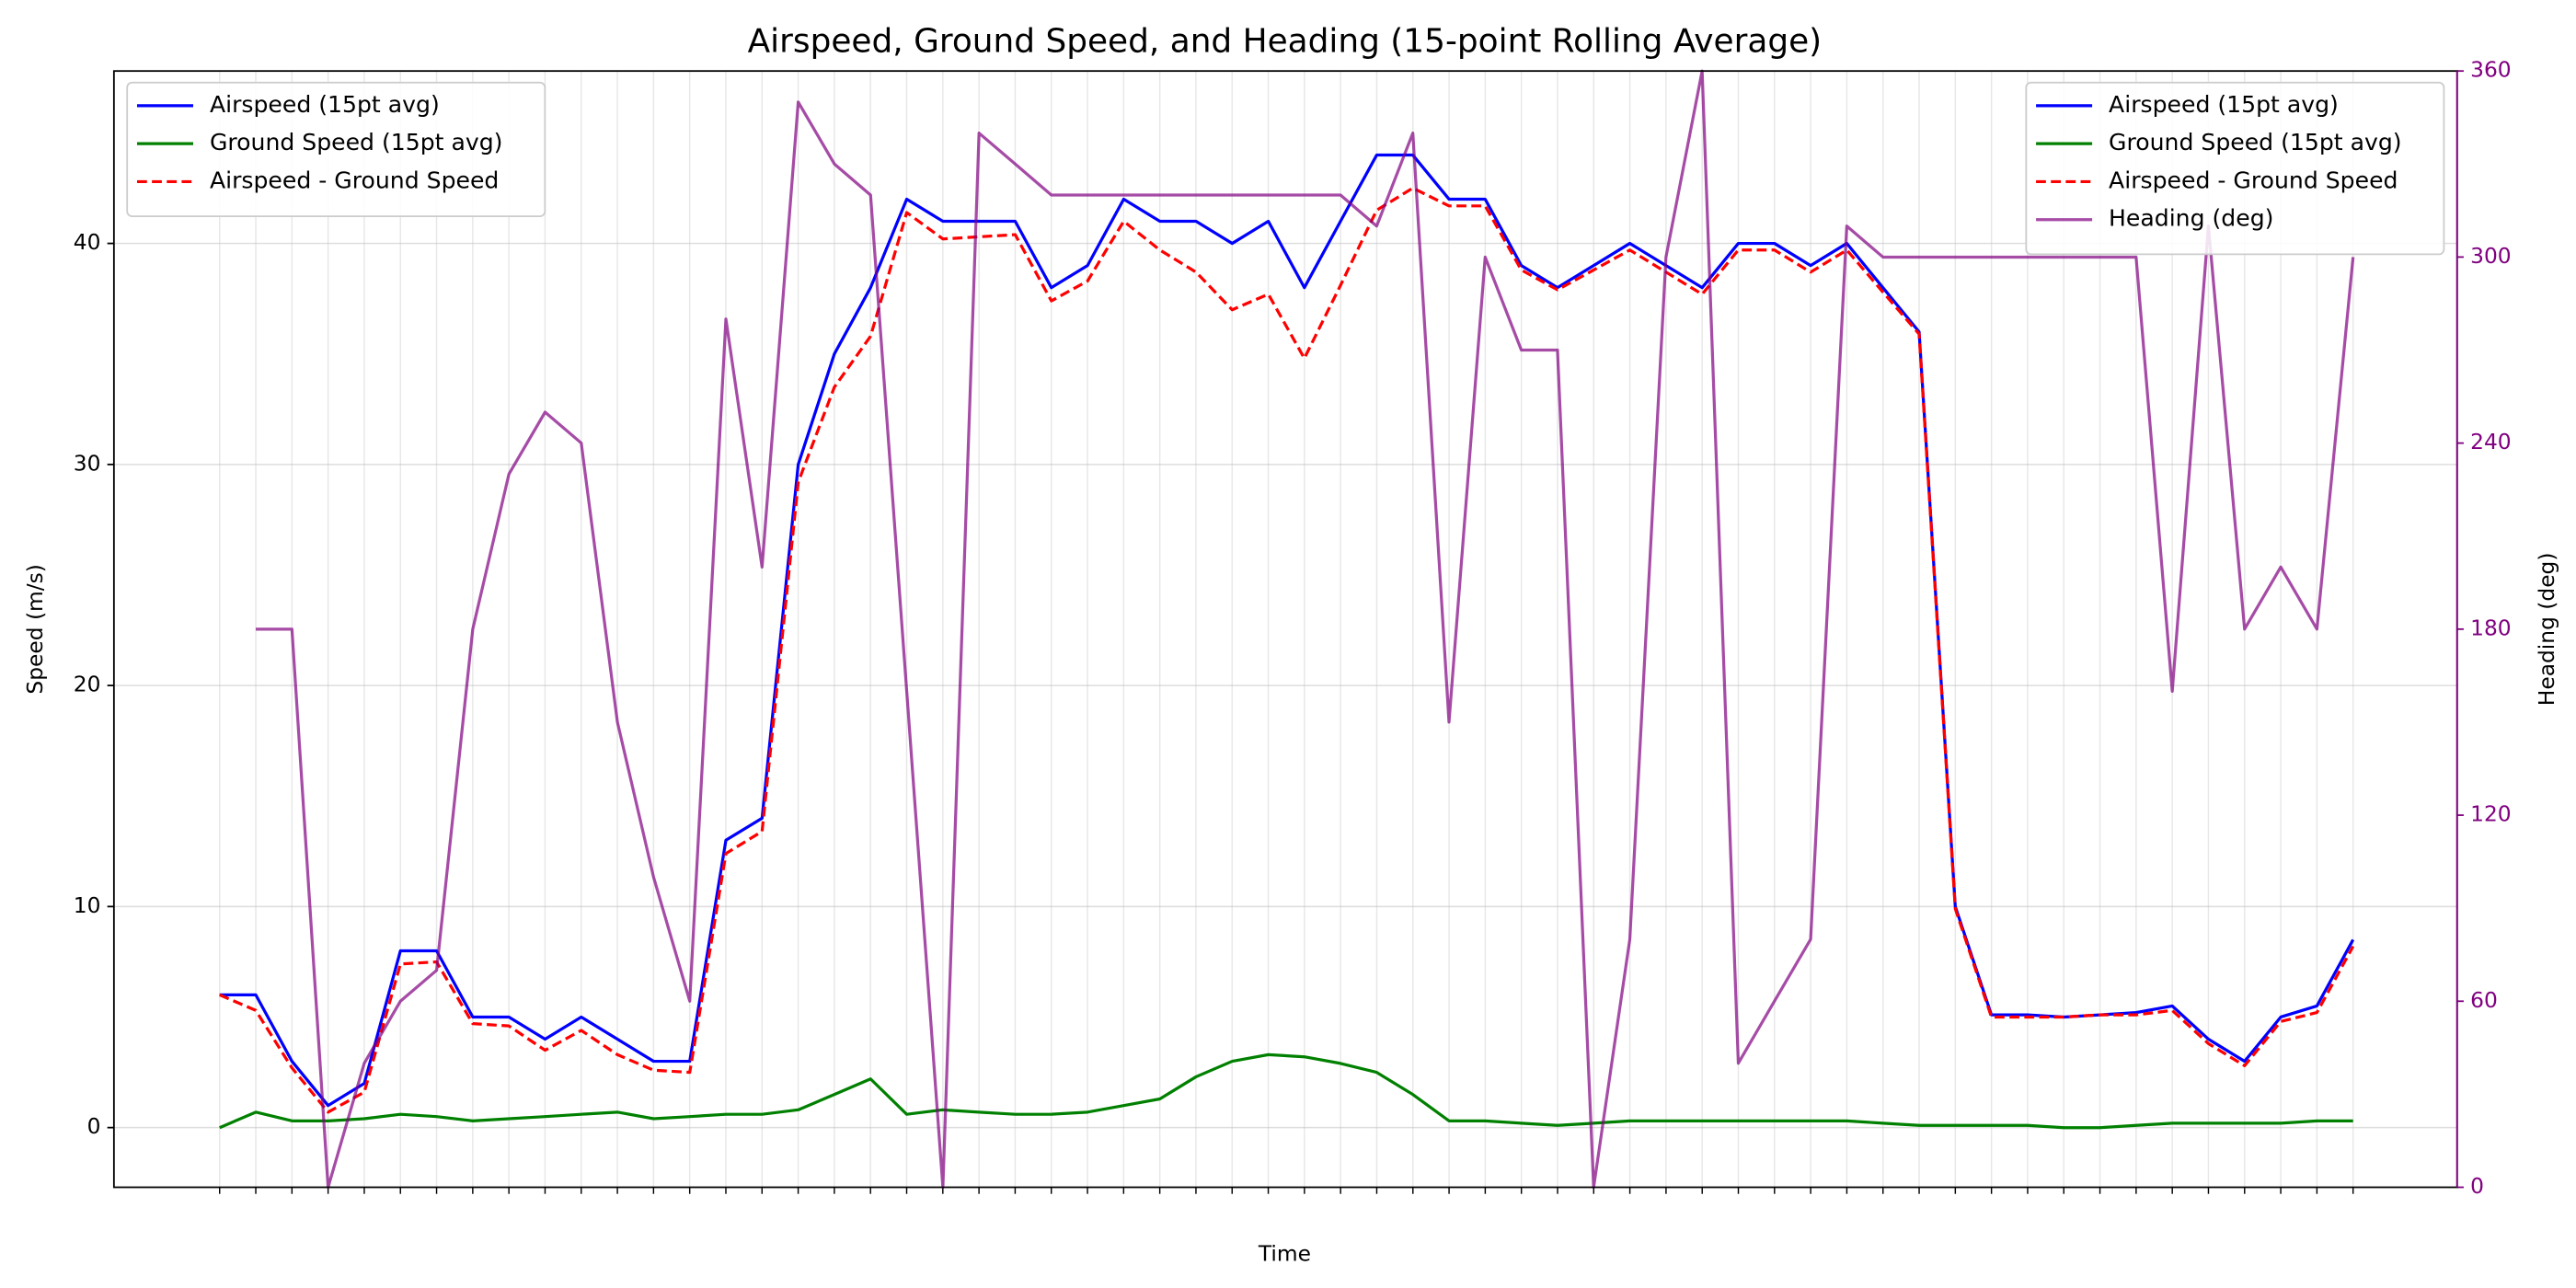  I want to click on y2-tick-label: 0, so click(2477, 1186).